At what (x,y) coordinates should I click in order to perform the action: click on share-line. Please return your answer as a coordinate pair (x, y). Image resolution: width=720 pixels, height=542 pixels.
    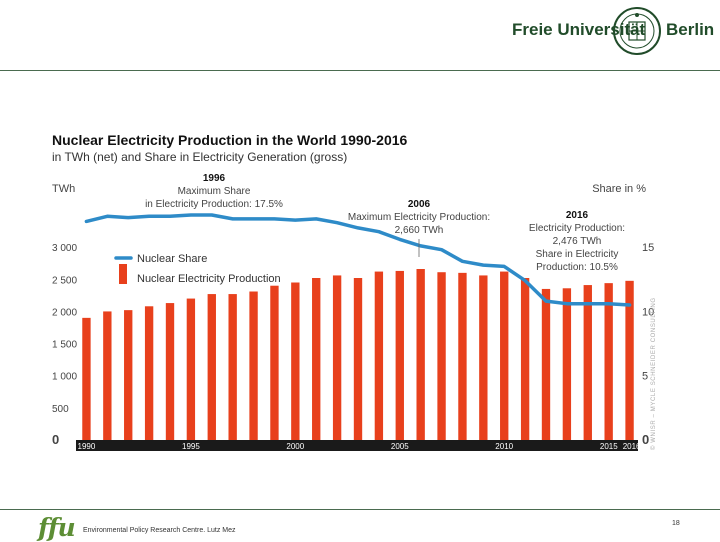
    Looking at the image, I should click on (358, 260).